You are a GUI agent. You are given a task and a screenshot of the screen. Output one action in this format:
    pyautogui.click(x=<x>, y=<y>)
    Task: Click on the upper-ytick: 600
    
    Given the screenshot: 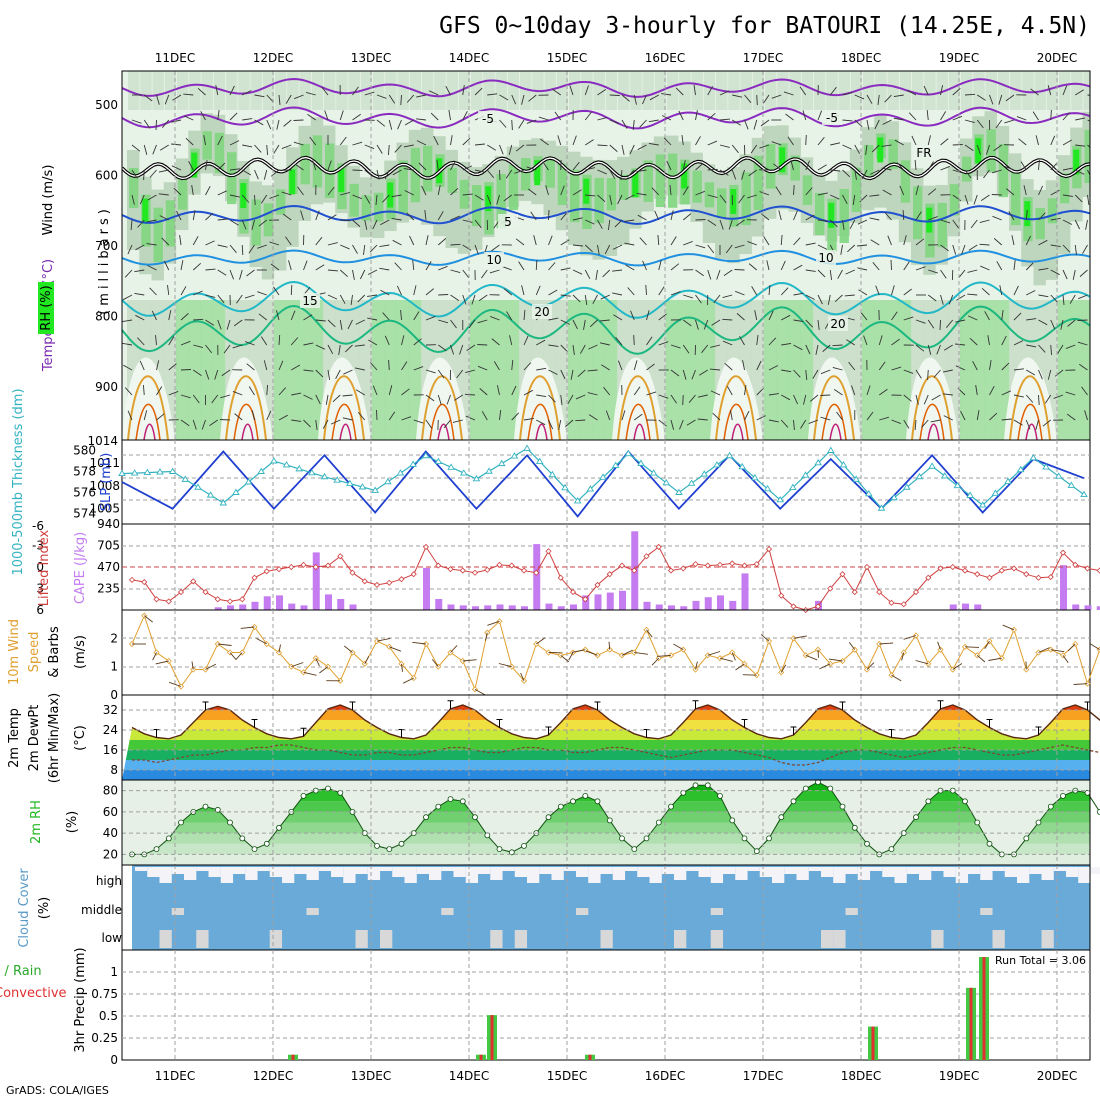 What is the action you would take?
    pyautogui.click(x=106, y=176)
    